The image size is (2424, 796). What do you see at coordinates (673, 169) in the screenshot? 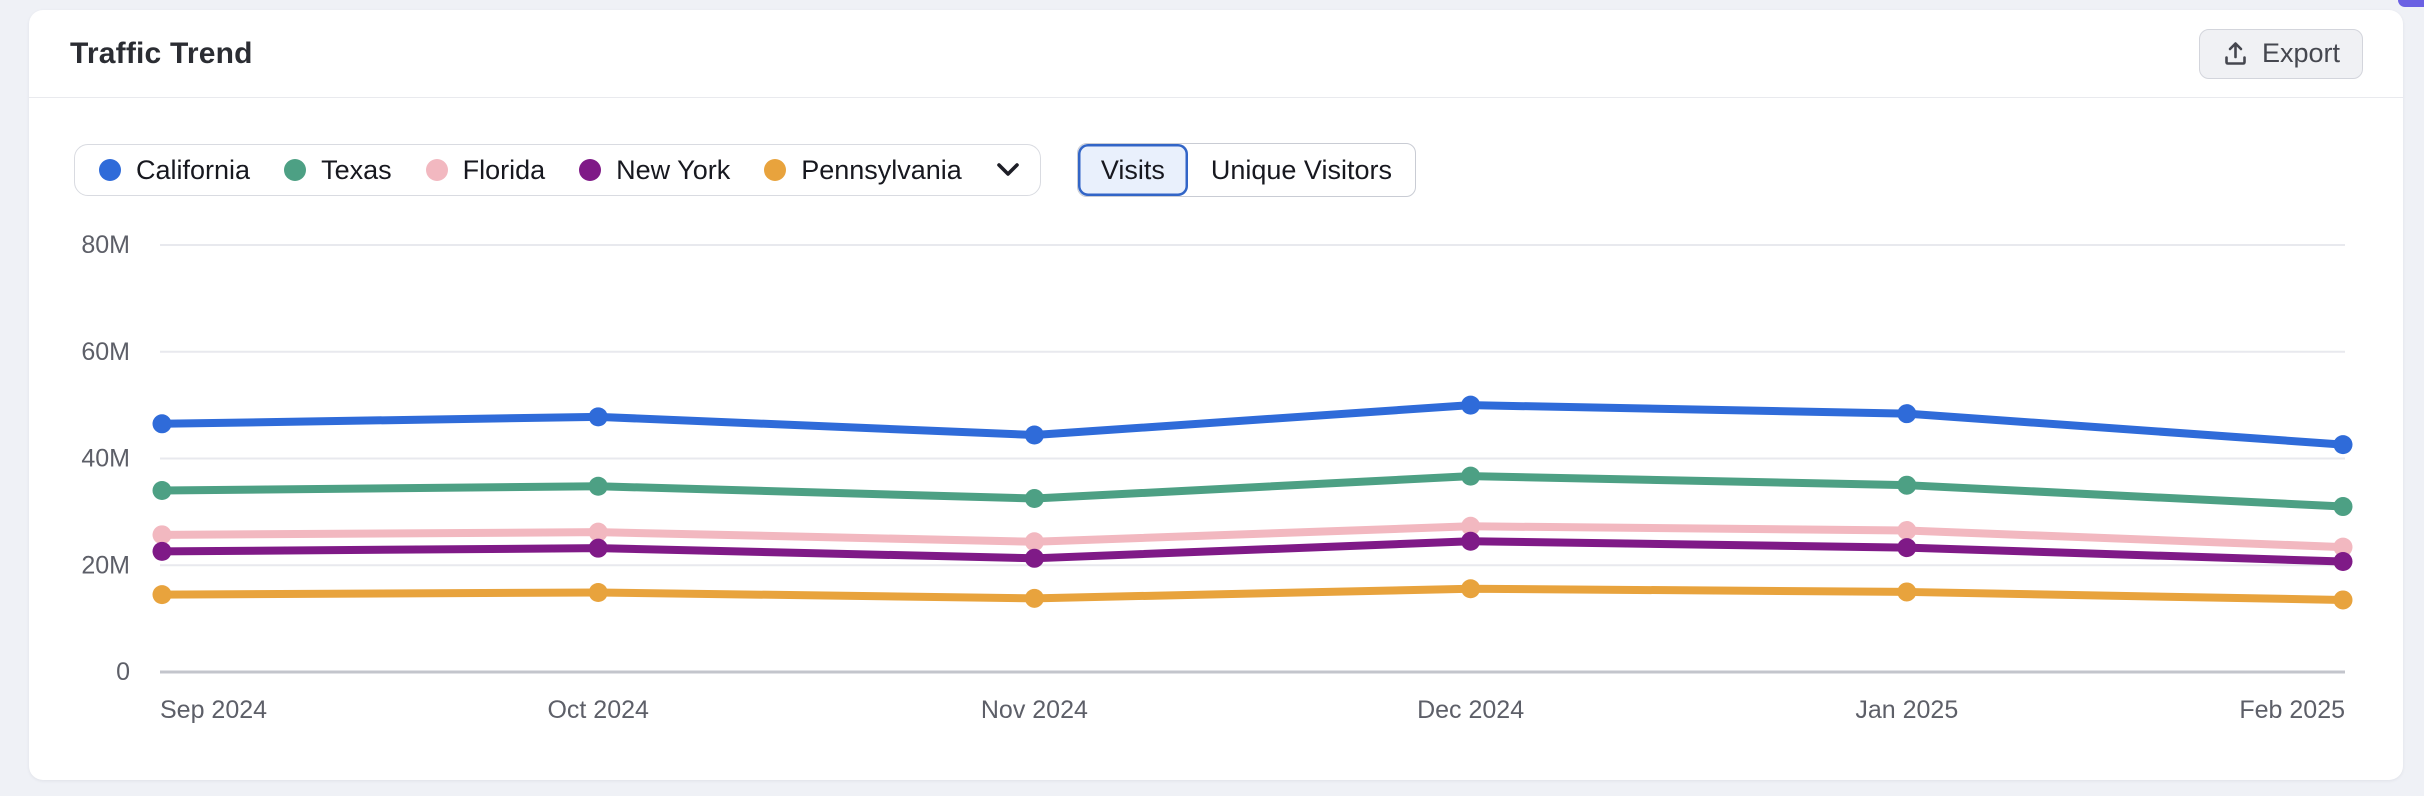
I see `legend-item-label: New York` at bounding box center [673, 169].